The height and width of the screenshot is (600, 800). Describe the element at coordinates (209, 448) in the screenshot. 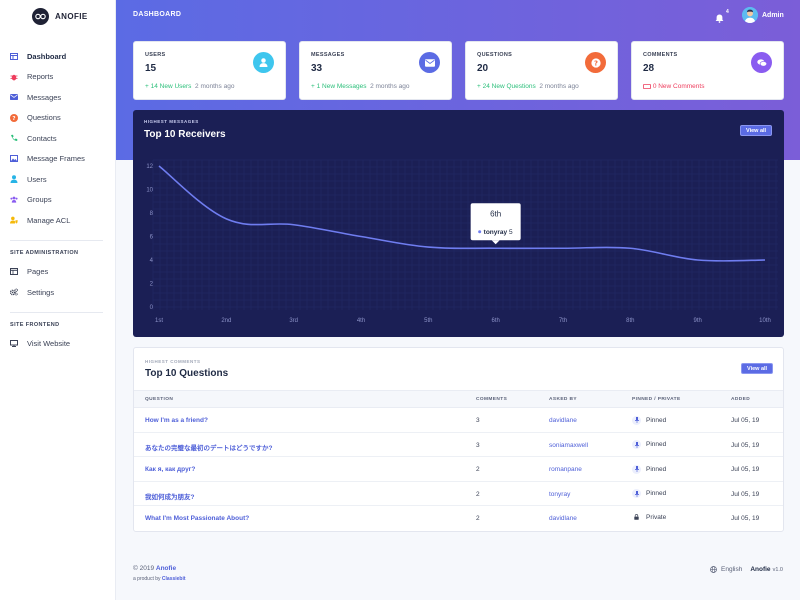

I see `question-link: あなたの完璧な最初のデートはどうですか?` at that location.